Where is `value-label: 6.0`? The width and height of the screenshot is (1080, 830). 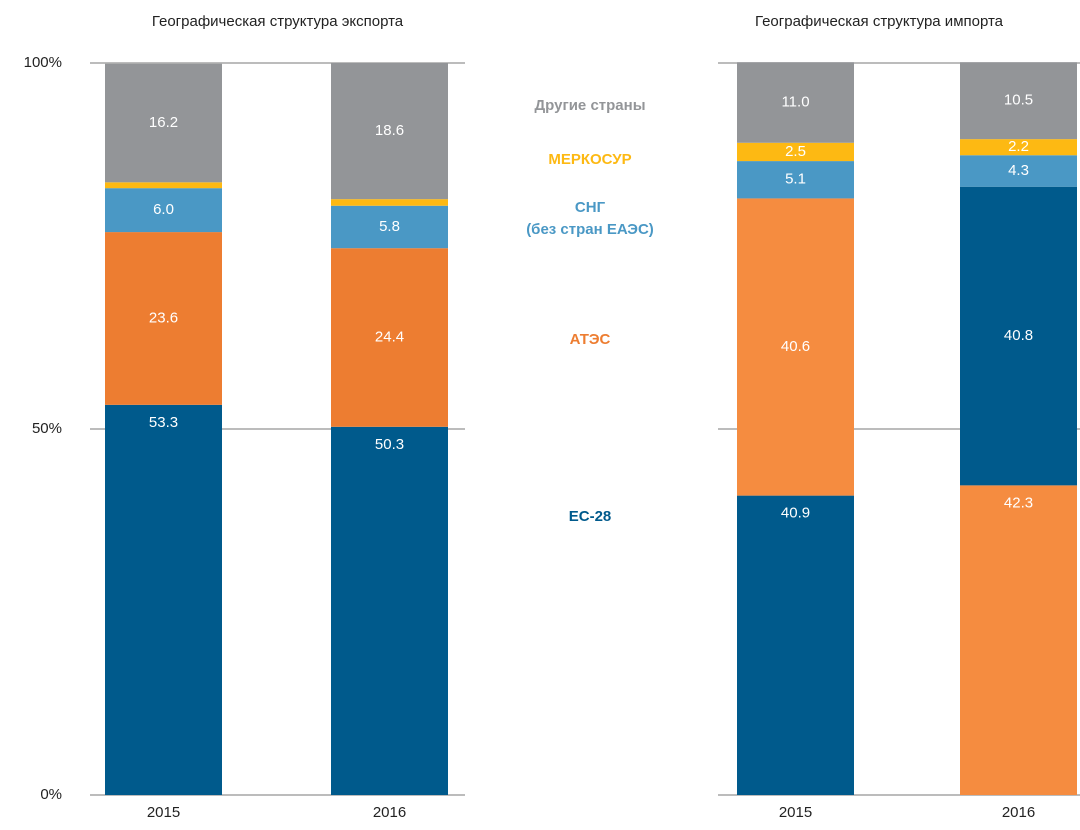
value-label: 6.0 is located at coordinates (163, 209).